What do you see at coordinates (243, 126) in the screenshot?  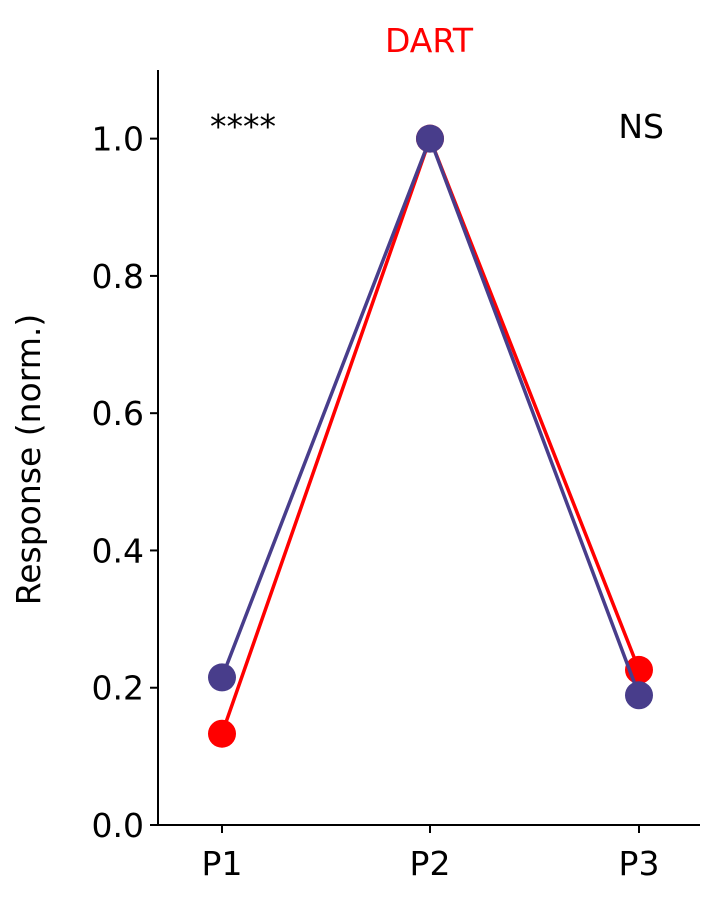 I see `significance-annotation: ****` at bounding box center [243, 126].